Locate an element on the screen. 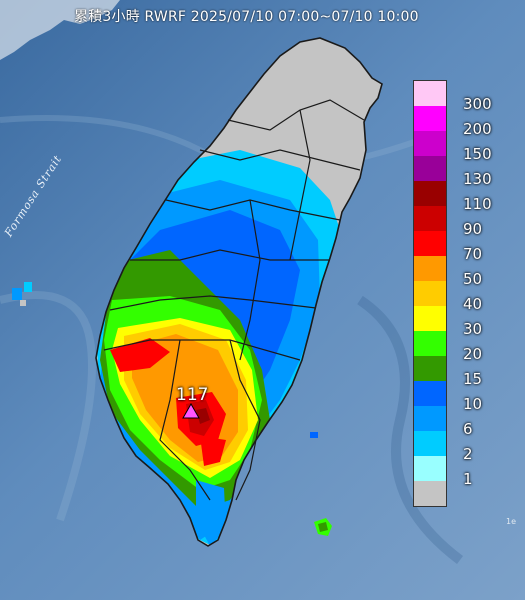  legend-label: 30 is located at coordinates (473, 329).